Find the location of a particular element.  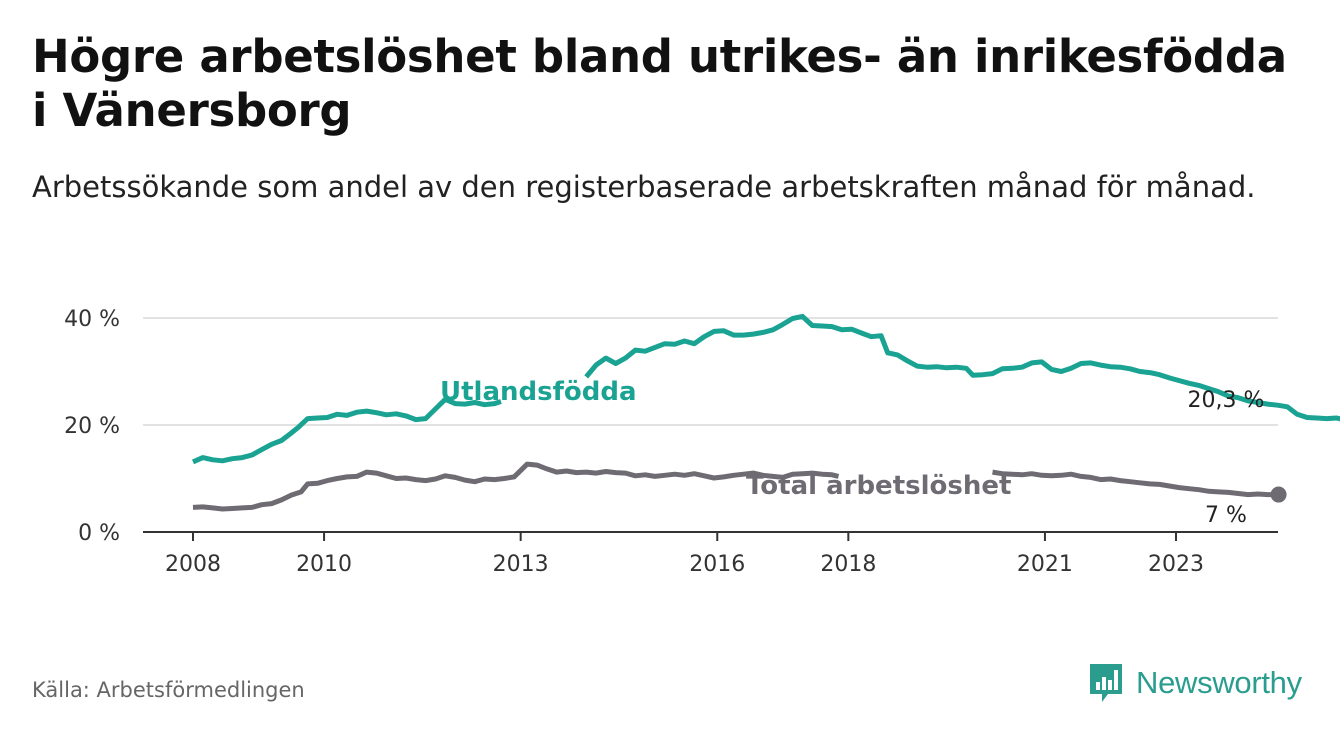

end-value-label-total: 7 % is located at coordinates (1226, 515).